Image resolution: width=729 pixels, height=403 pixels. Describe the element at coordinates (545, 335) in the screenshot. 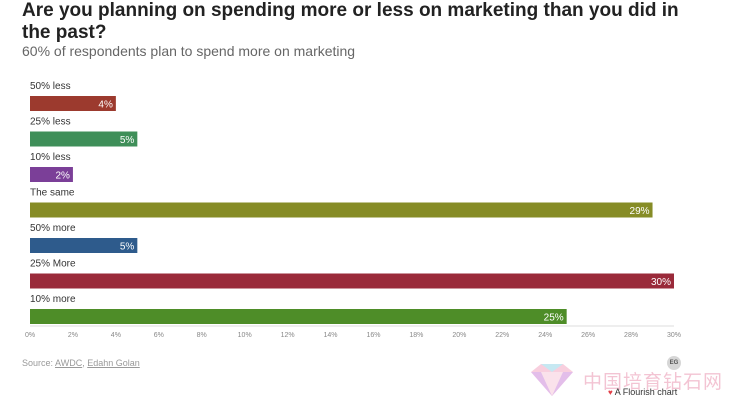

I see `x-tick-label: 24%` at that location.